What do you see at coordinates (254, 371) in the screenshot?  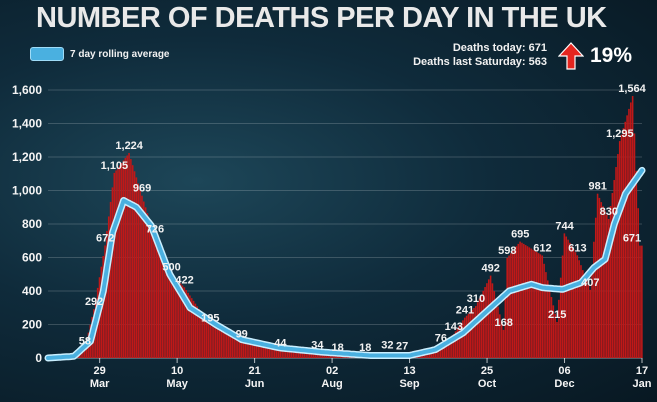 I see `x-tick-day: 21` at bounding box center [254, 371].